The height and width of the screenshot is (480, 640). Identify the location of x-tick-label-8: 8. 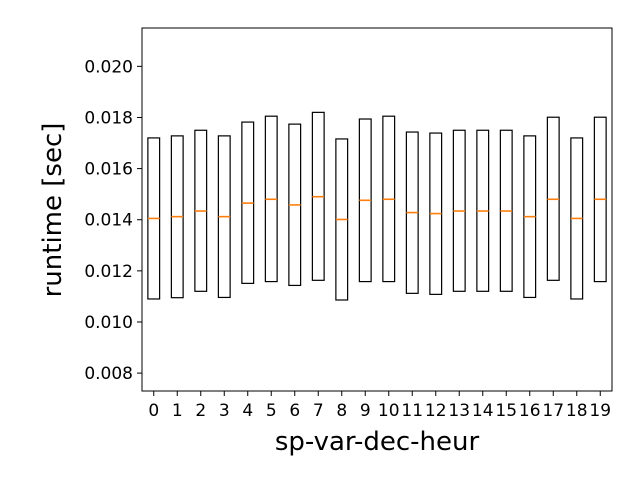
(341, 411).